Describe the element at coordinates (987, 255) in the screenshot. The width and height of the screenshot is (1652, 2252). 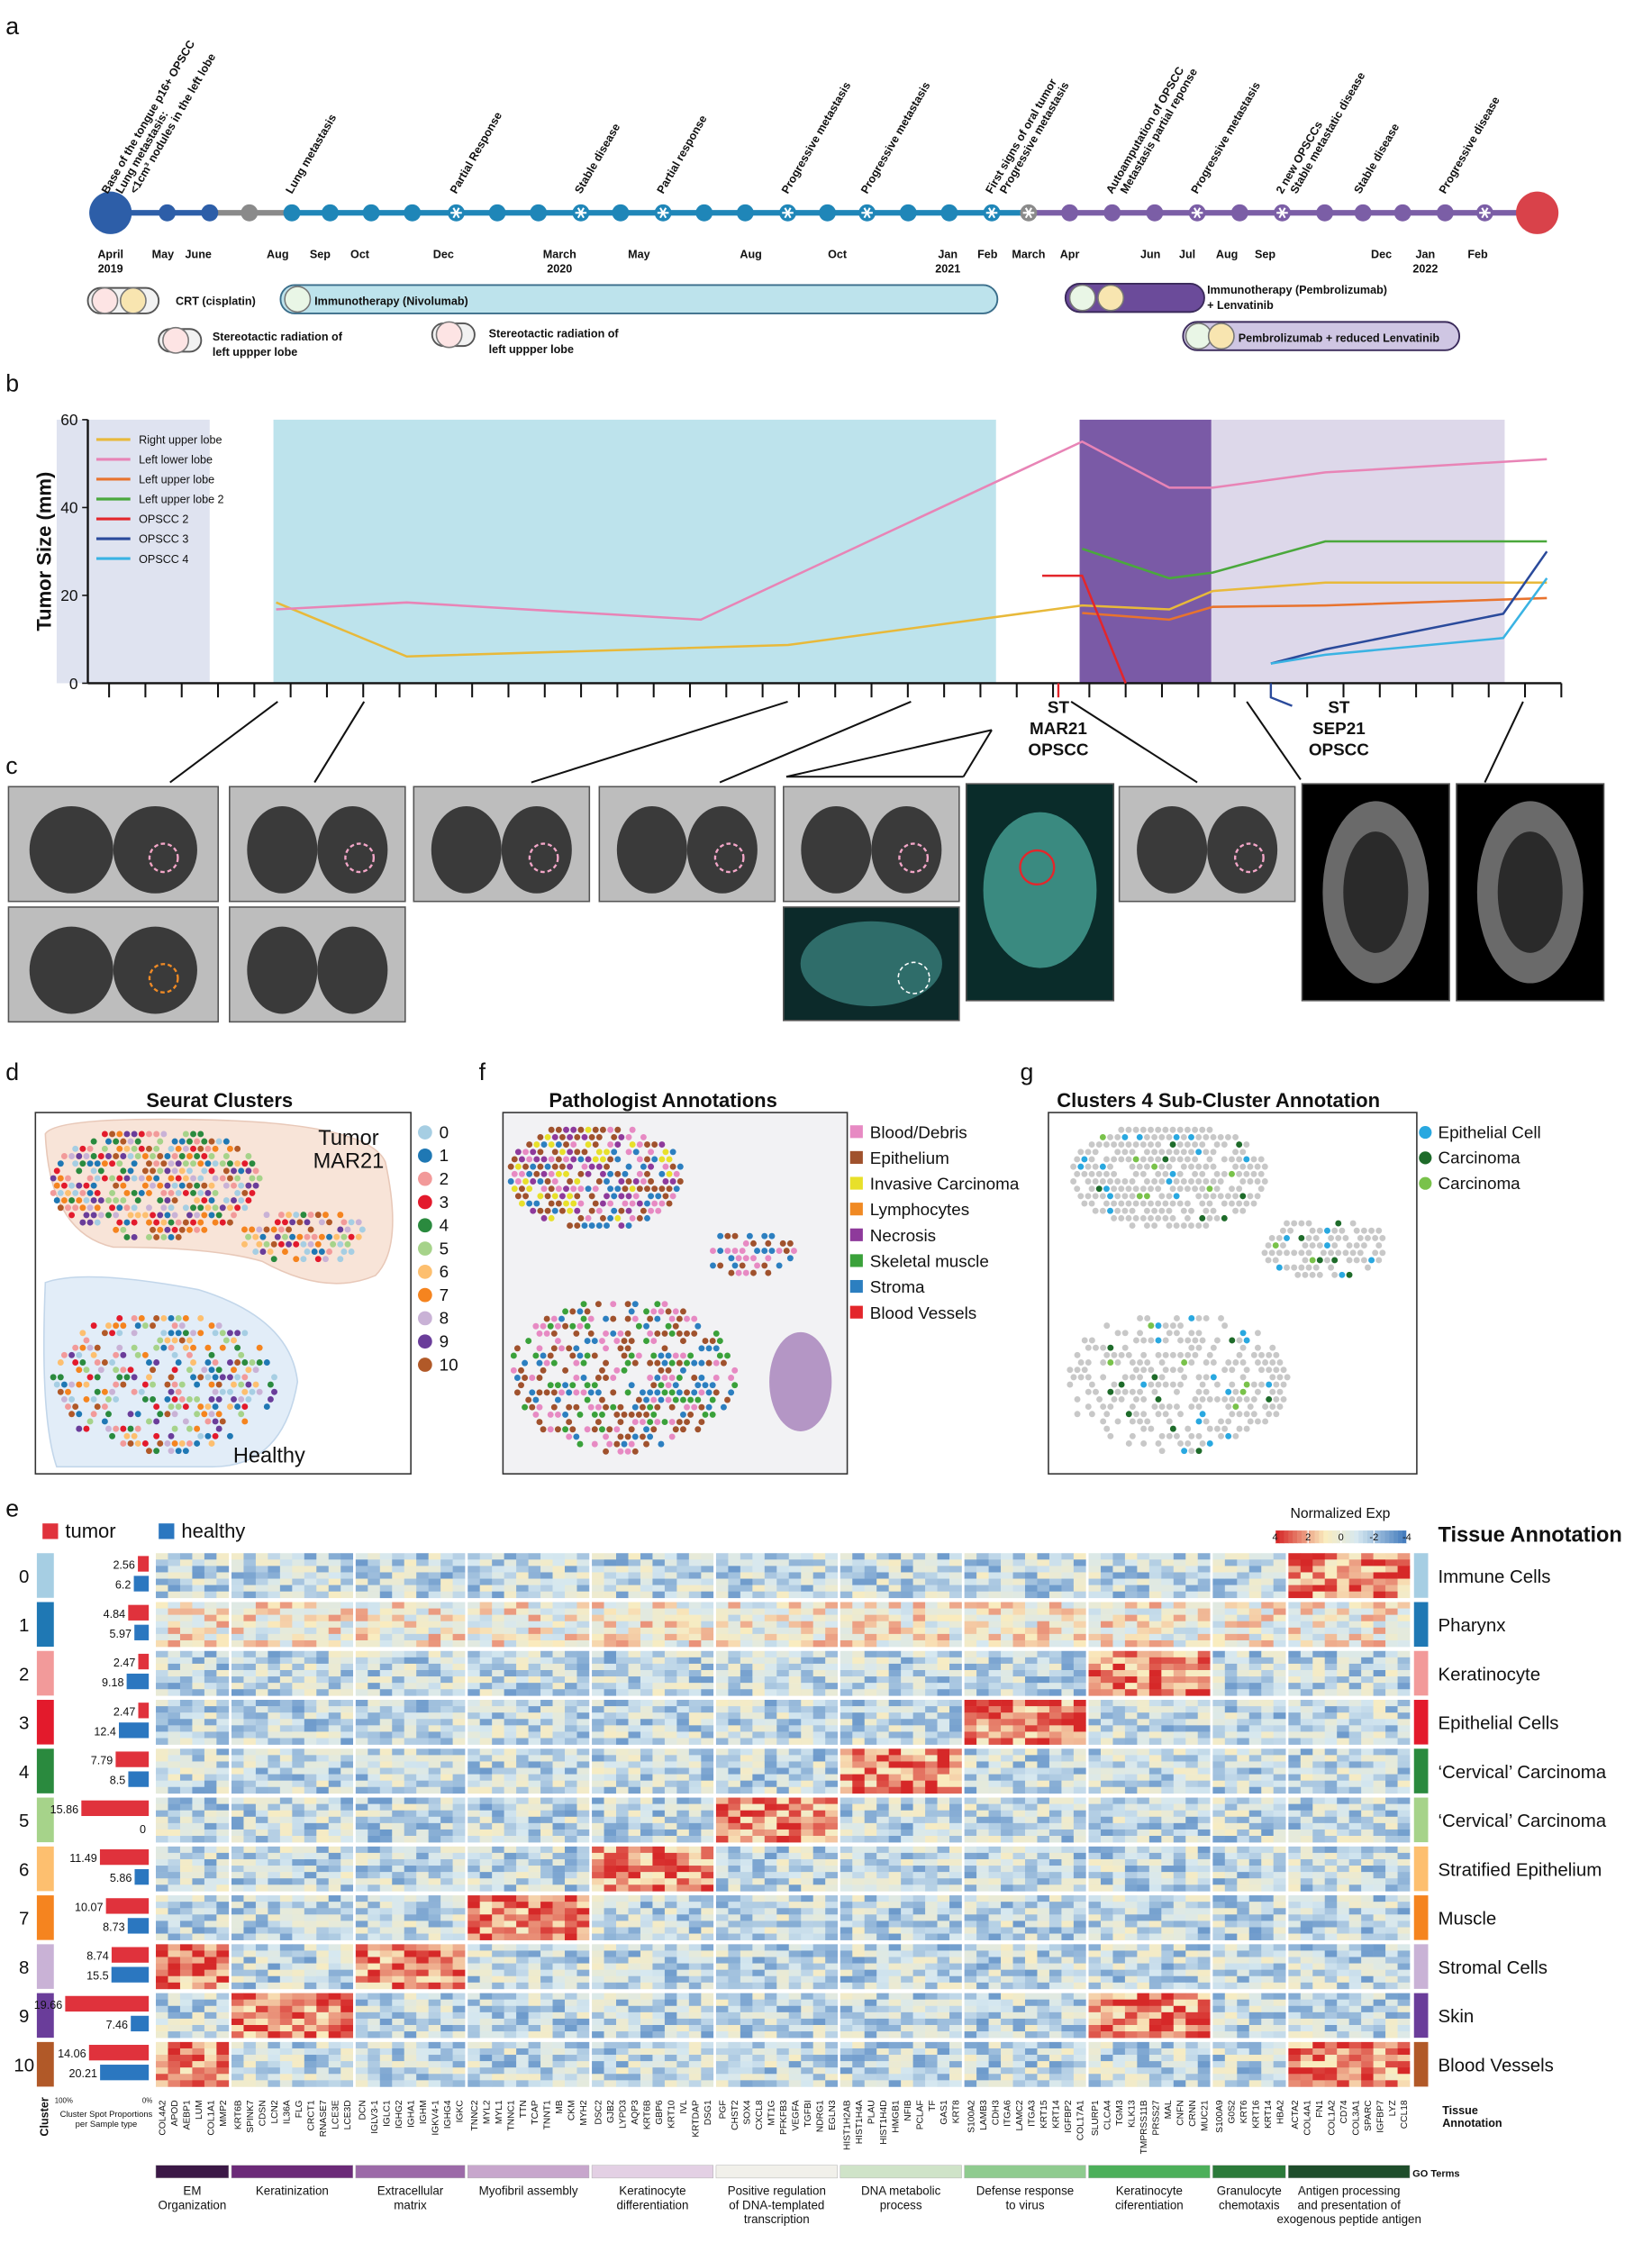
I see `date-label: Feb` at that location.